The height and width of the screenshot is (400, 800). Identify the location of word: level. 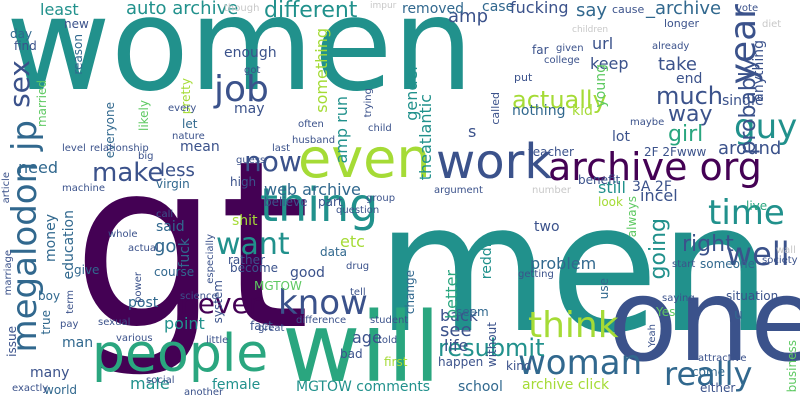
(74, 148).